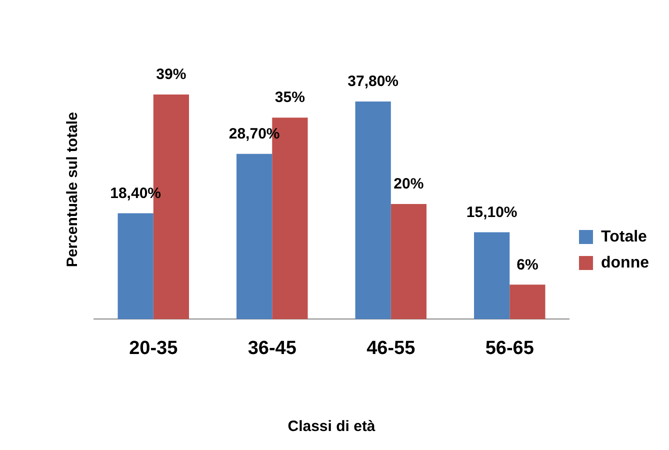 The height and width of the screenshot is (450, 669). Describe the element at coordinates (391, 348) in the screenshot. I see `x-tick-label: 46-55` at that location.